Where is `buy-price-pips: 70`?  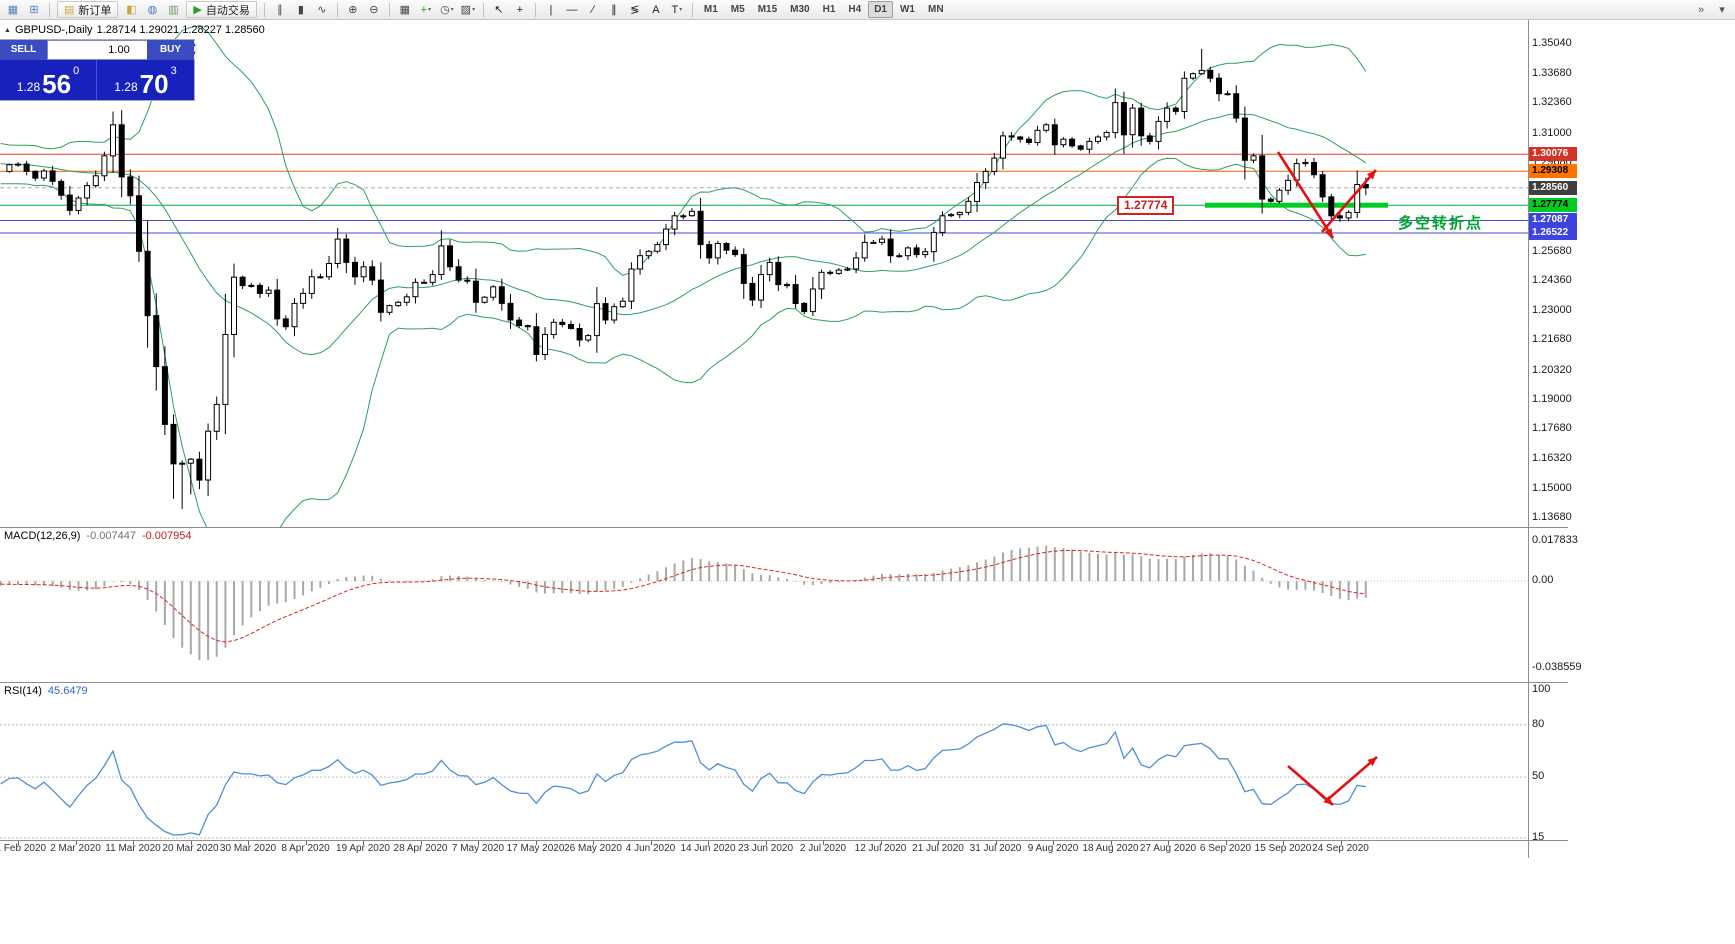
buy-price-pips: 70 is located at coordinates (154, 84).